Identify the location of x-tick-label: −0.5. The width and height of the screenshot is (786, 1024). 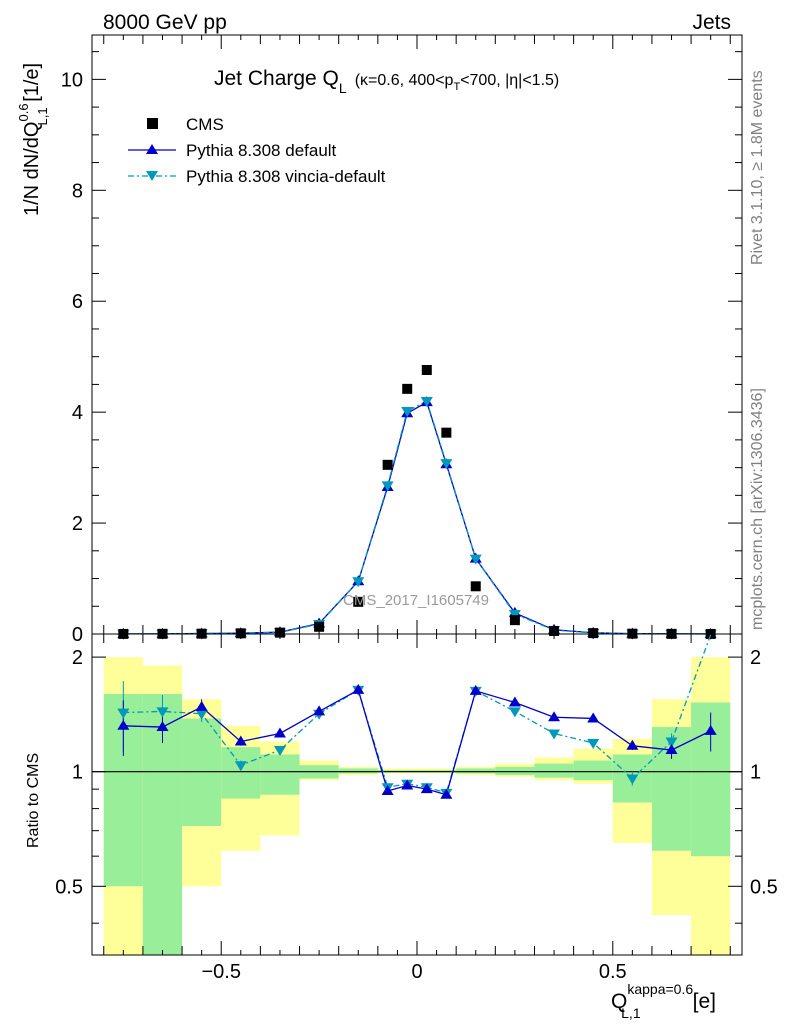
(220, 972).